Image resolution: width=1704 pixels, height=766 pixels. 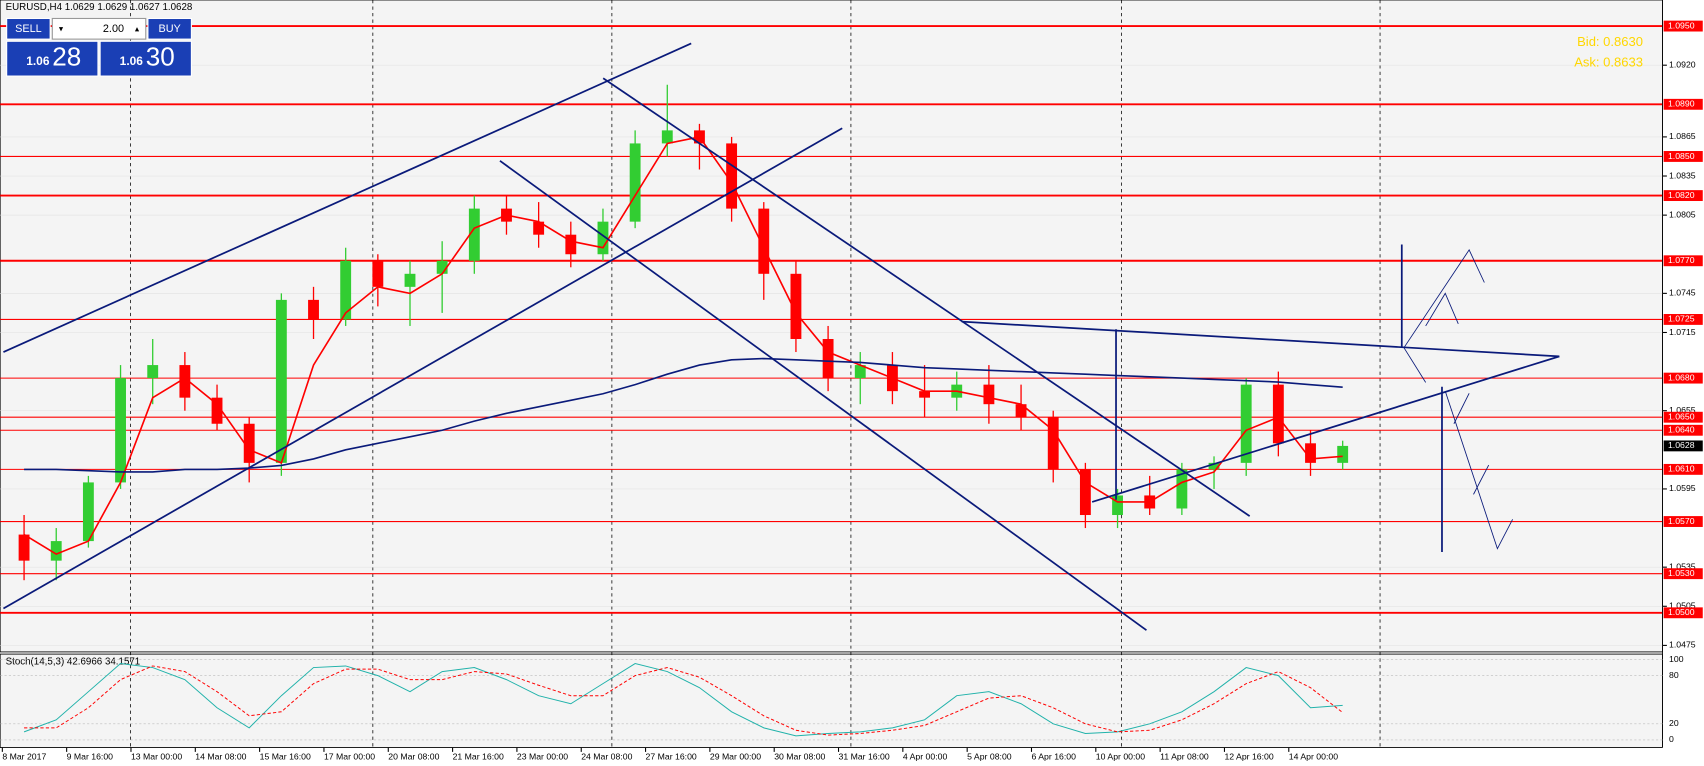 I want to click on indicator-title: Stoch(14,5,3) 42.6966 34.1571, so click(x=73, y=661).